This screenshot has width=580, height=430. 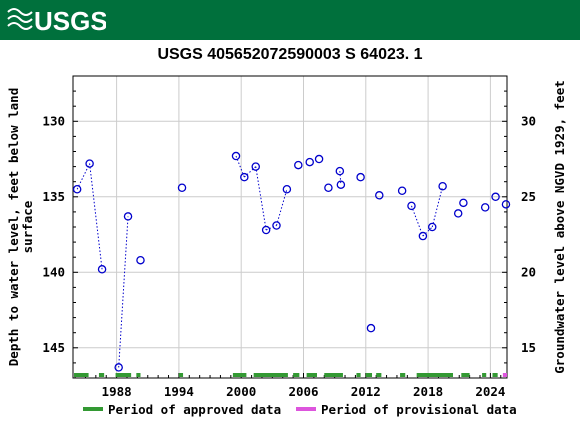 I want to click on y-right-tick-label: 30, so click(x=528, y=120).